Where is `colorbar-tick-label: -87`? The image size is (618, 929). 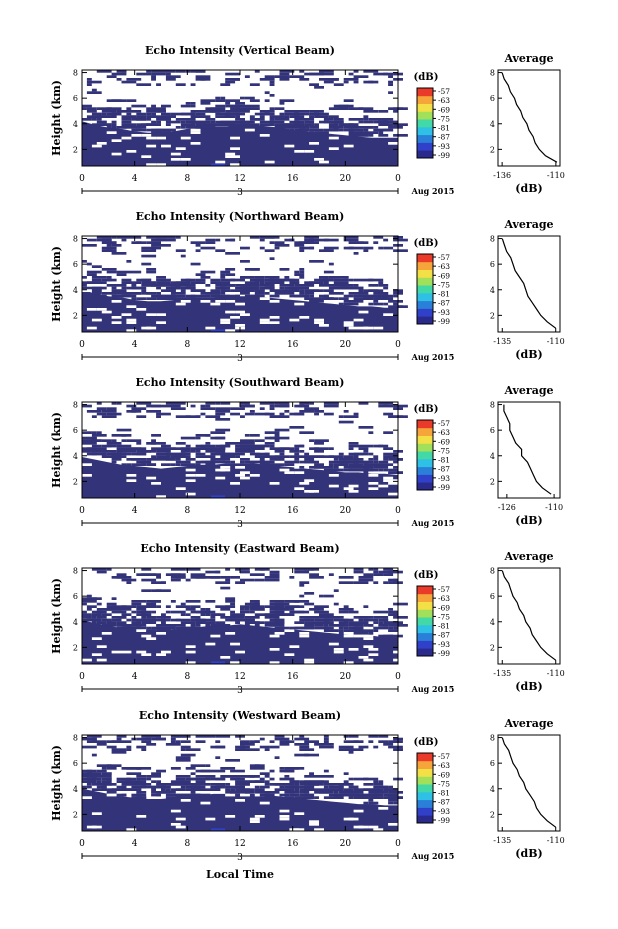
colorbar-tick-label: -87 is located at coordinates (444, 802).